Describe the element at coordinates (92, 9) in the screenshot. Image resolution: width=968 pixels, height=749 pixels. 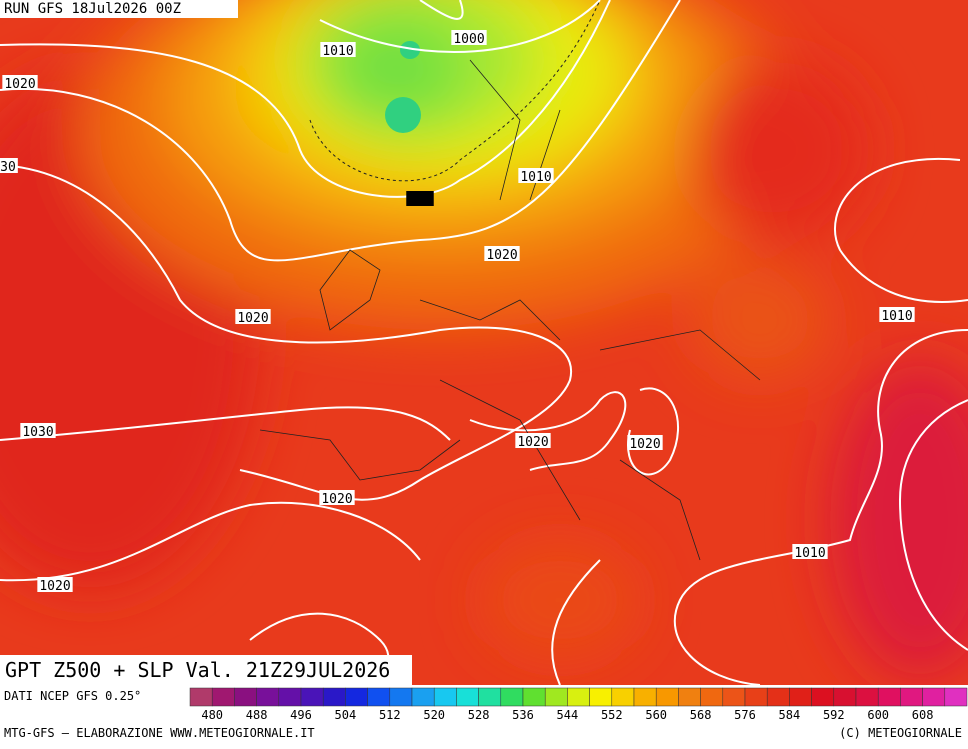
I see `run-label: RUN GFS 18Jul2026 00Z` at that location.